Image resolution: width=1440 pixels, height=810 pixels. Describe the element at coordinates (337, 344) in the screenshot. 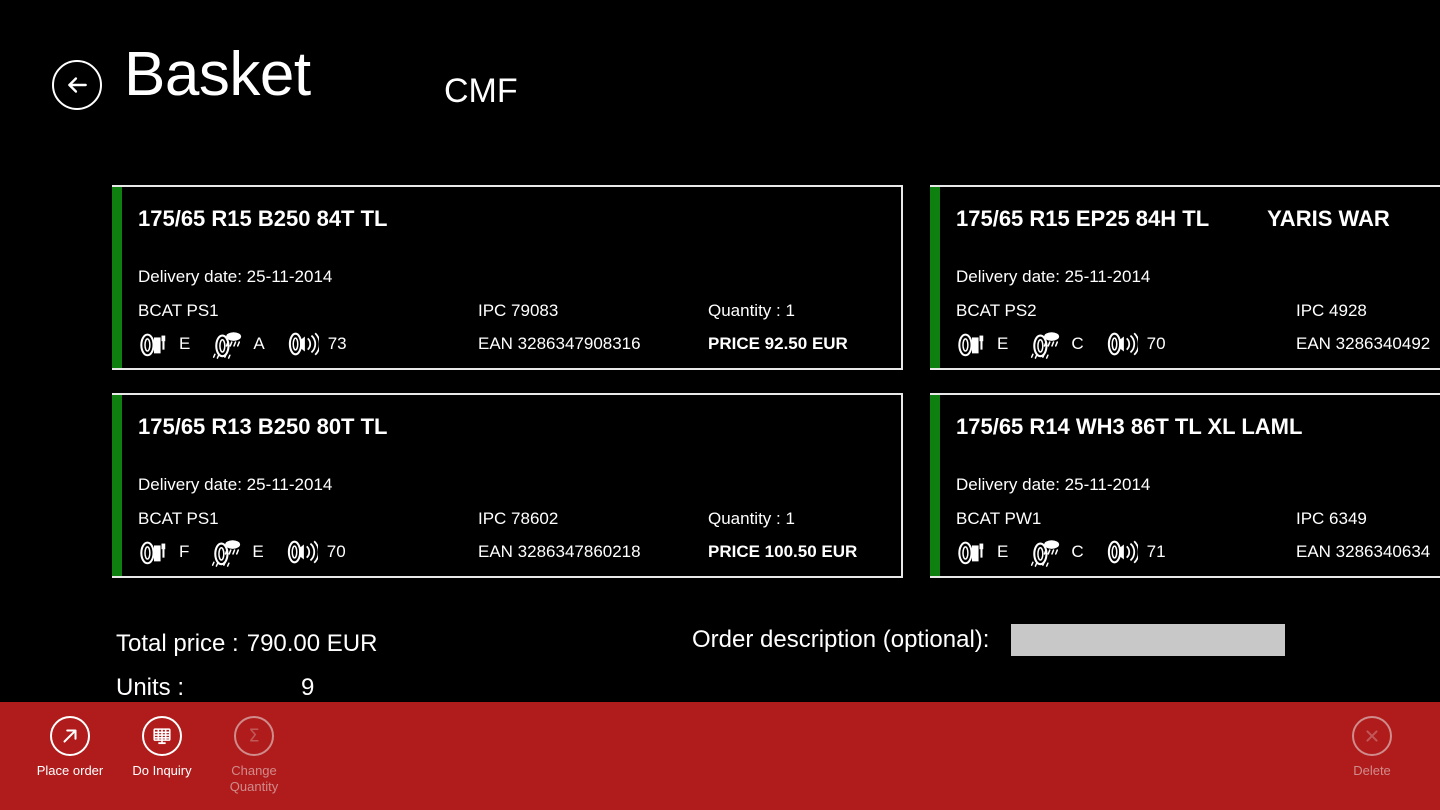

I see `noise-value: 73` at that location.